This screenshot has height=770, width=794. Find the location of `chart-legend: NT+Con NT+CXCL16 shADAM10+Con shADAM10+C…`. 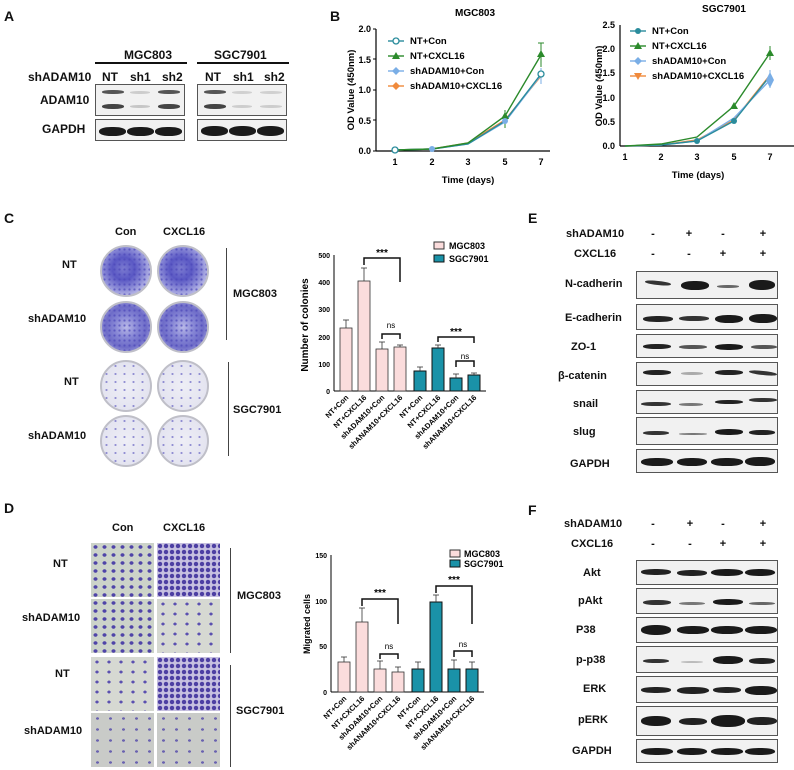

chart-legend: NT+Con NT+CXCL16 shADAM10+Con shADAM10+C… is located at coordinates (445, 64).